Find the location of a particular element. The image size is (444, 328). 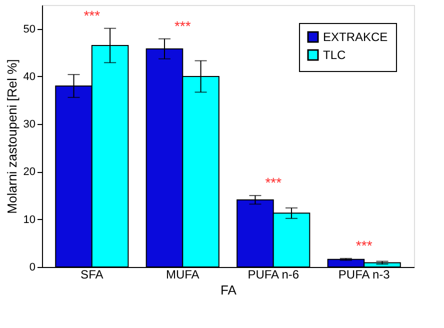

legend-label: TLC is located at coordinates (334, 55).